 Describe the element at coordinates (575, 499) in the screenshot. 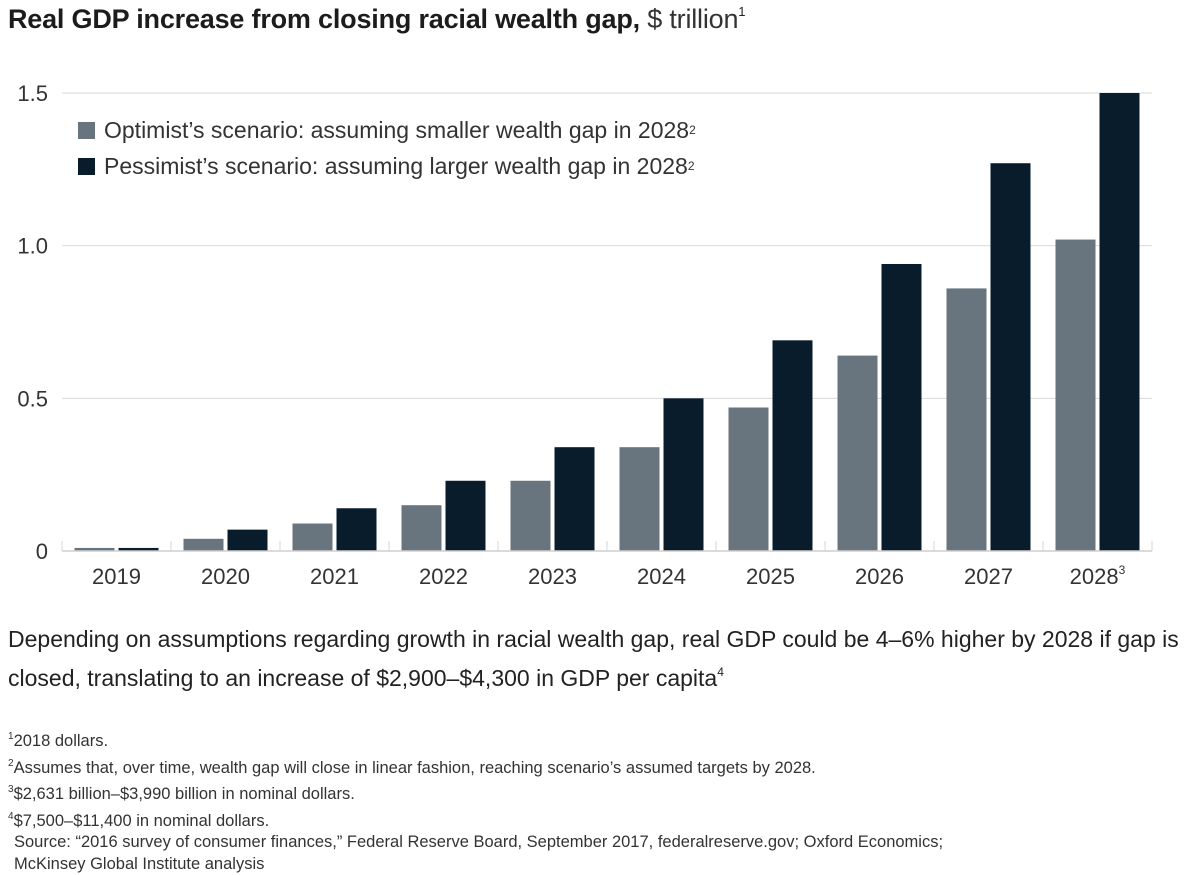

I see `bar-pessimist-2023` at that location.